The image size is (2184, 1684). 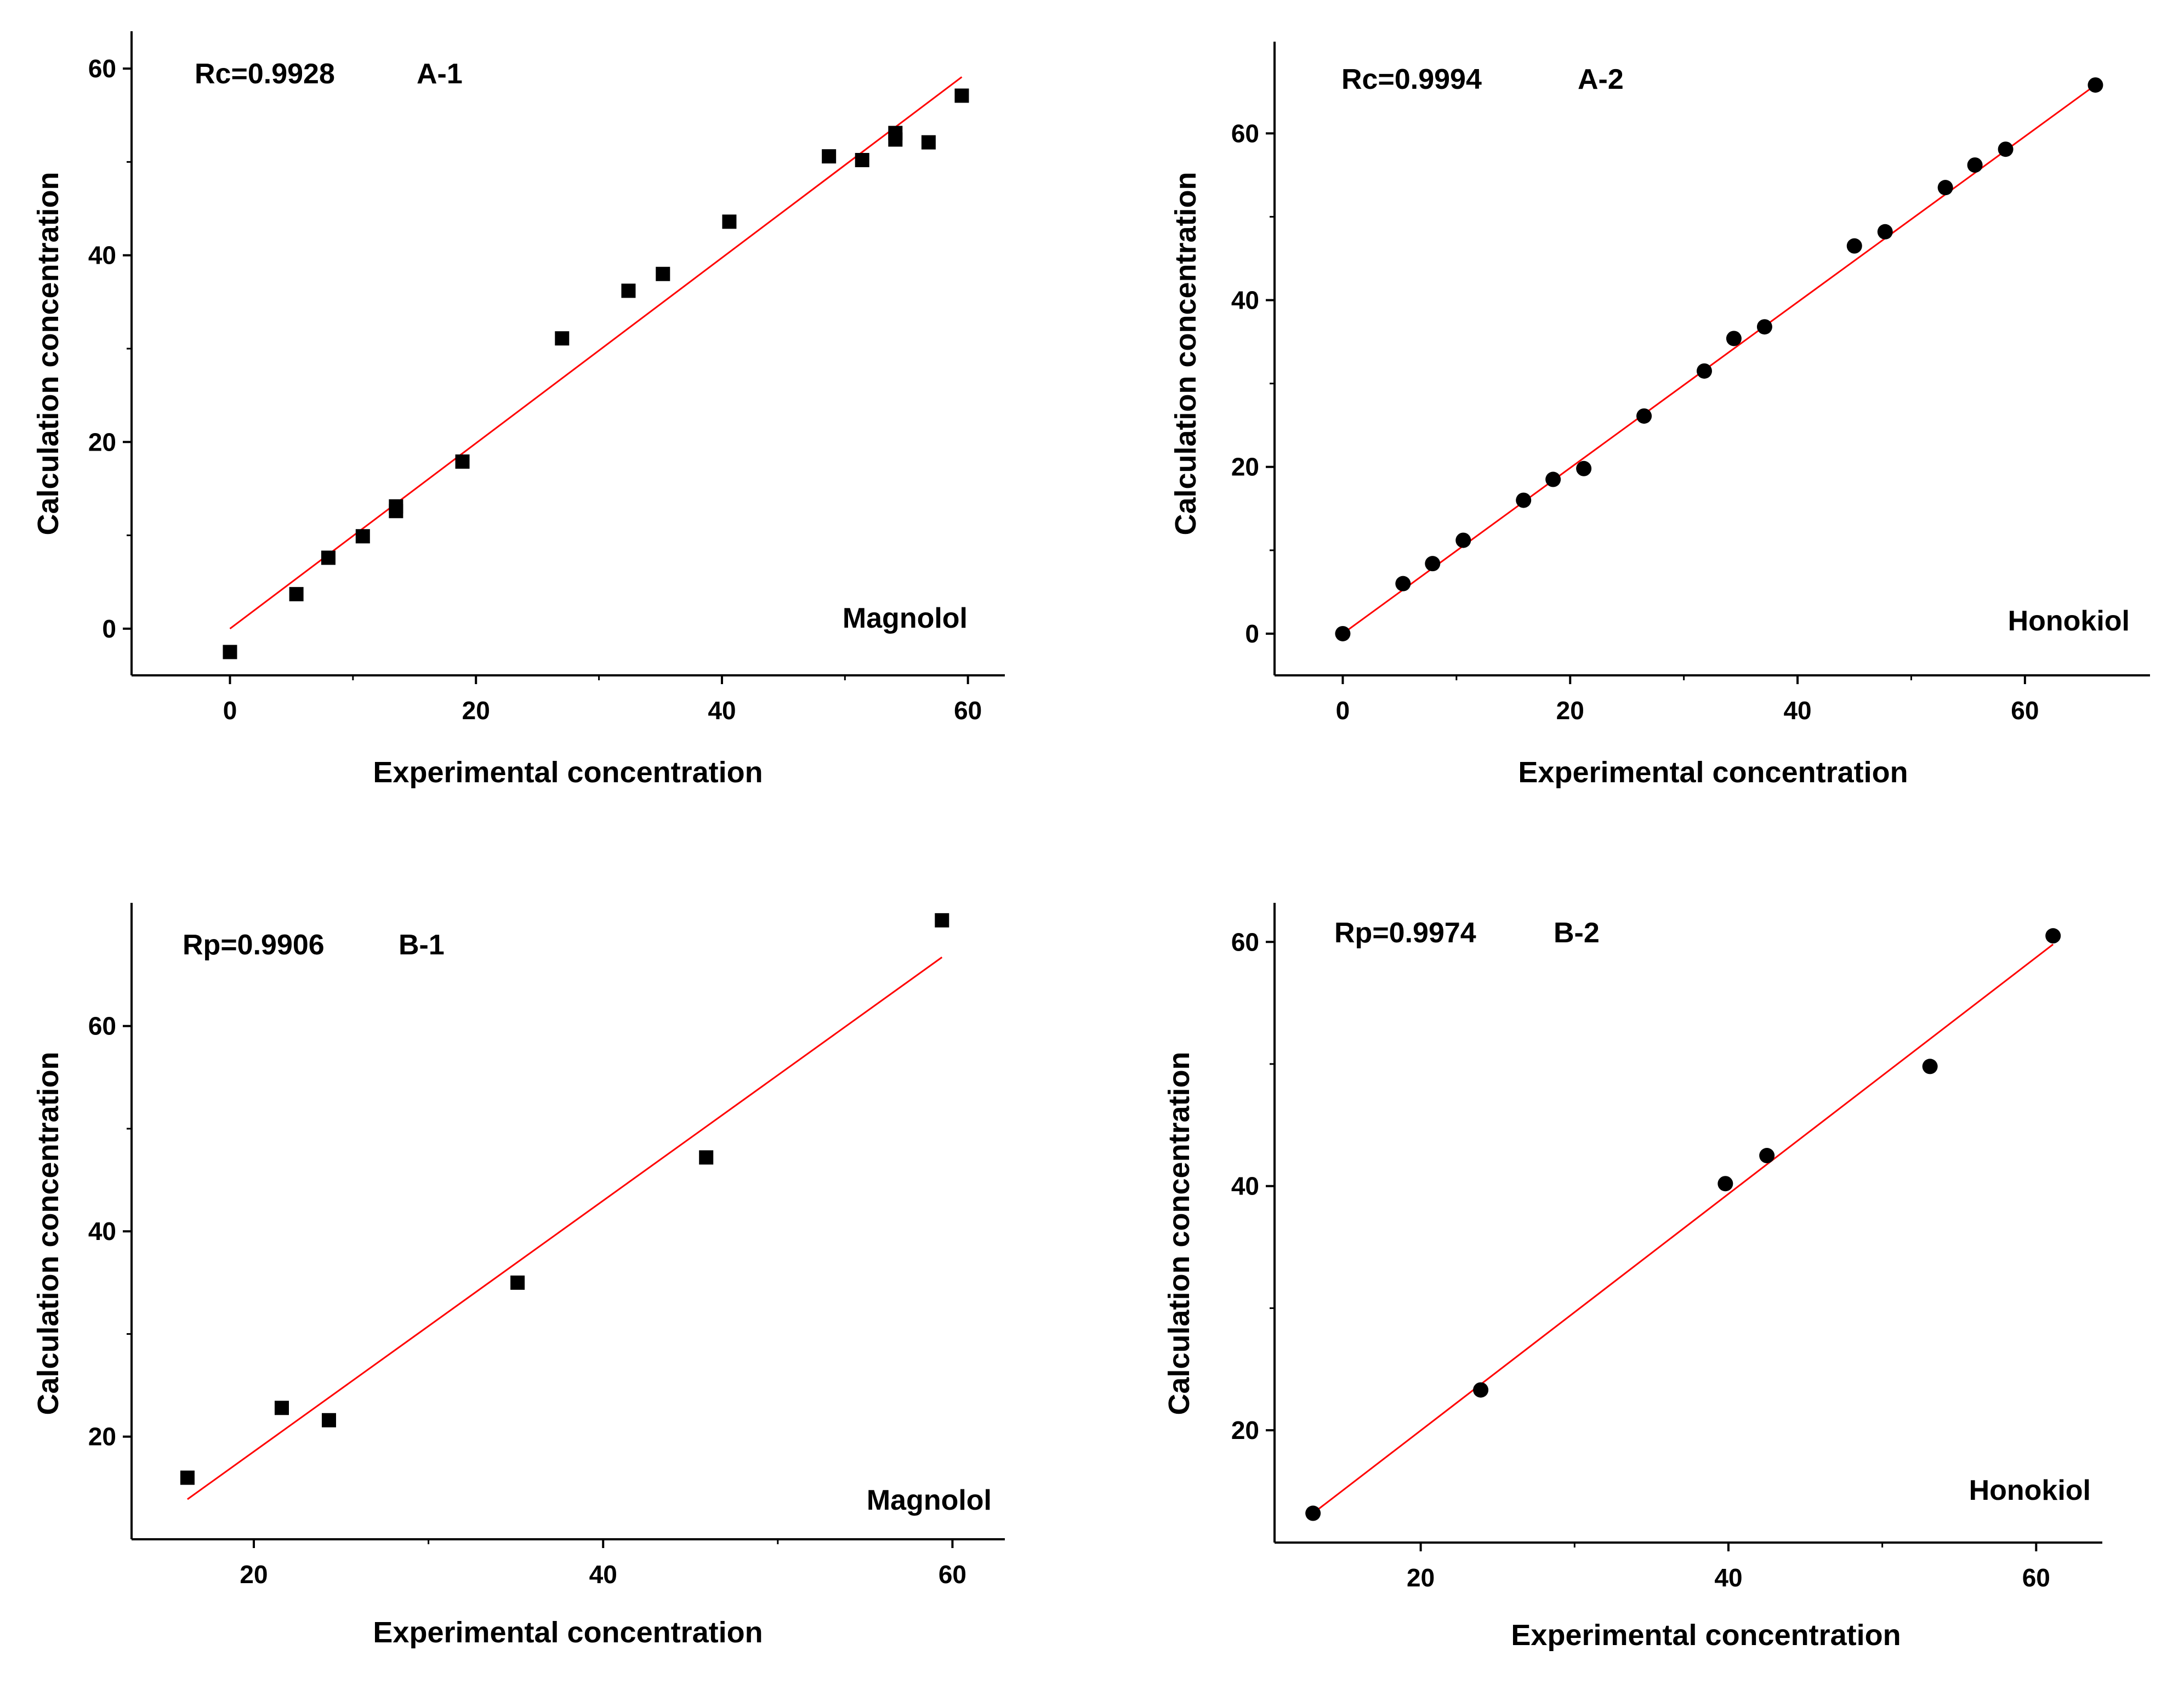 I want to click on chart-b1-x-tick-label-0: 20, so click(x=254, y=1575).